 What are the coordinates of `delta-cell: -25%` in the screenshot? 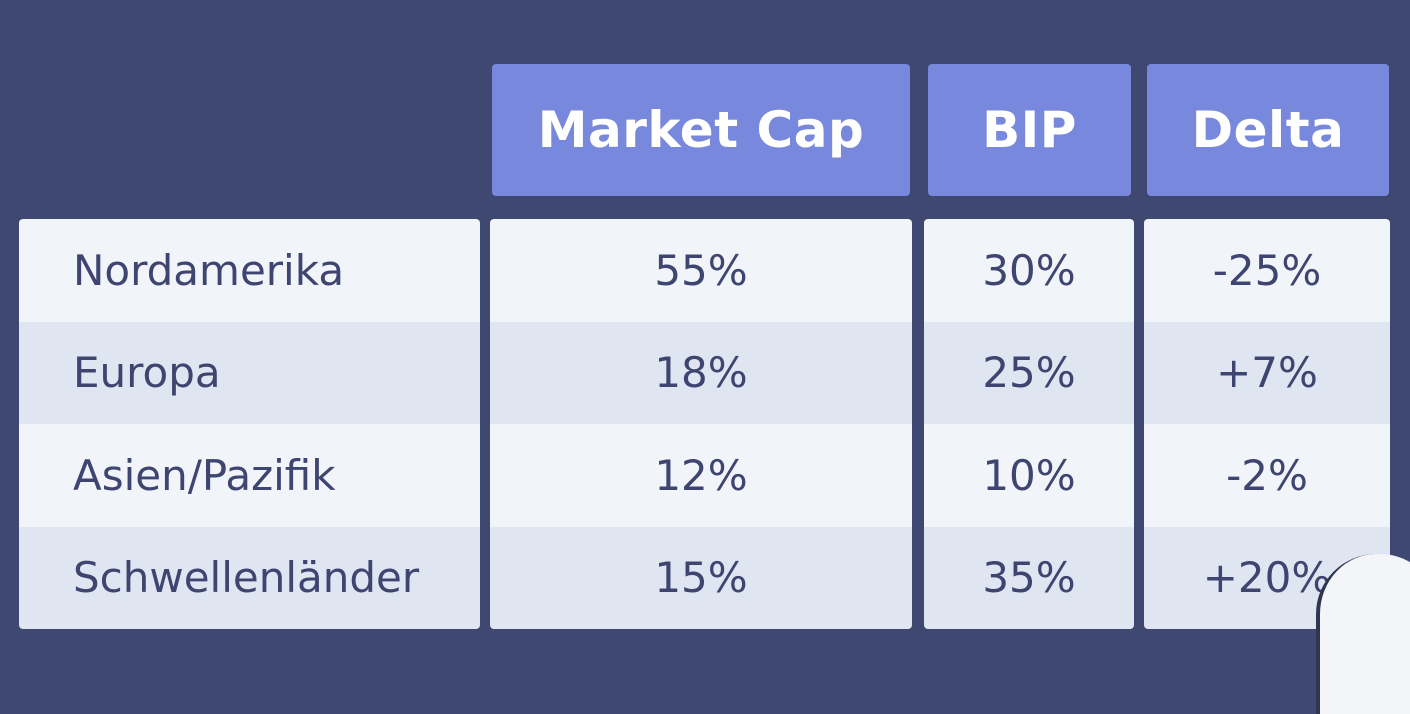 It's located at (1267, 270).